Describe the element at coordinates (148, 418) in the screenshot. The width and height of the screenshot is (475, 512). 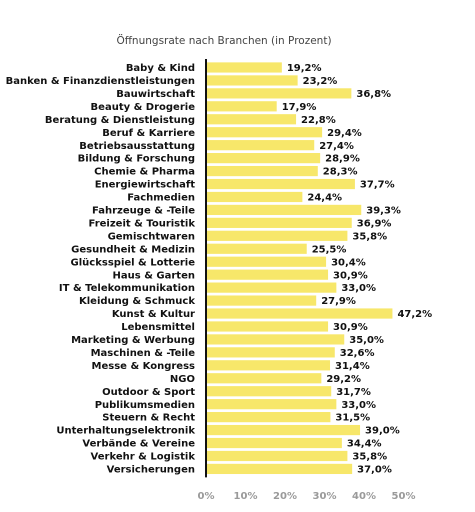
I see `category-label: Steuern & Recht` at that location.